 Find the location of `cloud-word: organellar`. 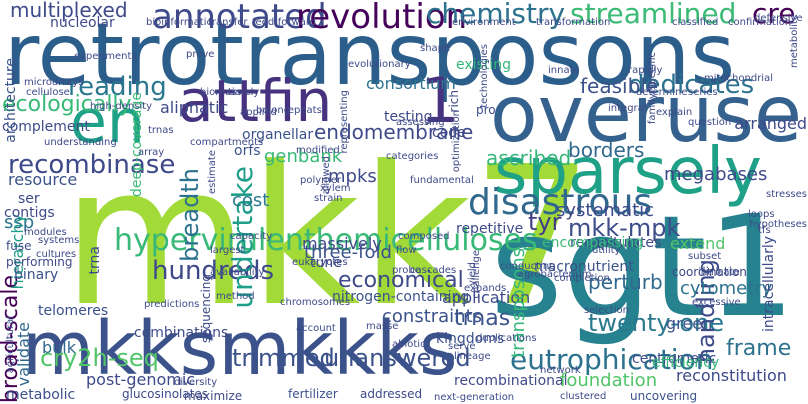

cloud-word: organellar is located at coordinates (278, 135).